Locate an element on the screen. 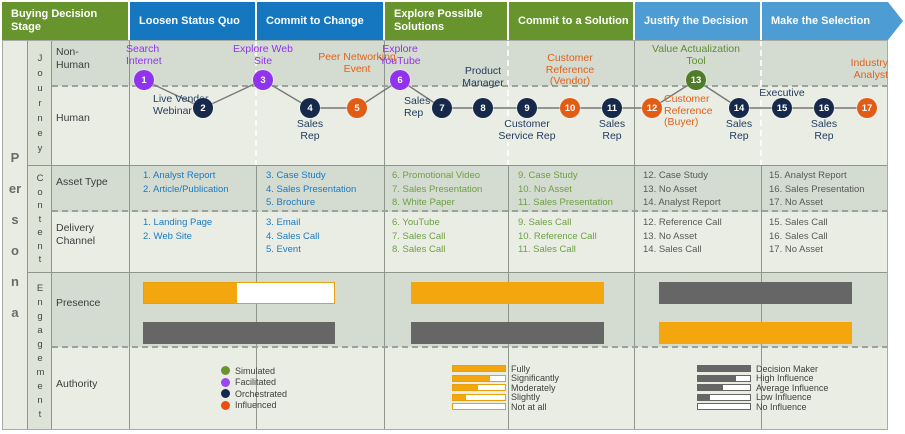  journey-node-9: 9 is located at coordinates (527, 108).